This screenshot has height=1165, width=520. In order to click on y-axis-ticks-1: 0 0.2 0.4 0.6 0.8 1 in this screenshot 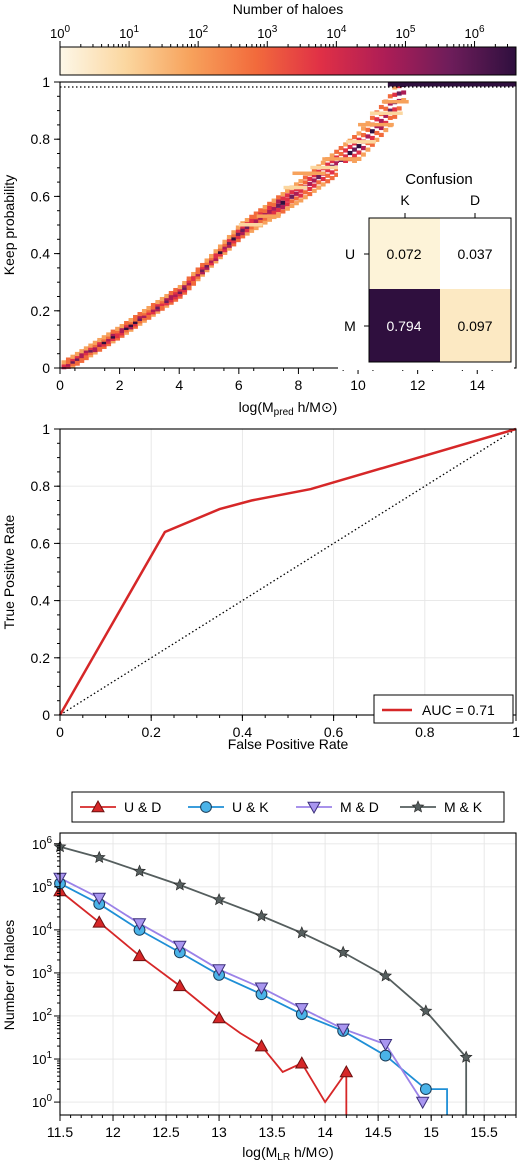, I will do `click(45, 225)`.